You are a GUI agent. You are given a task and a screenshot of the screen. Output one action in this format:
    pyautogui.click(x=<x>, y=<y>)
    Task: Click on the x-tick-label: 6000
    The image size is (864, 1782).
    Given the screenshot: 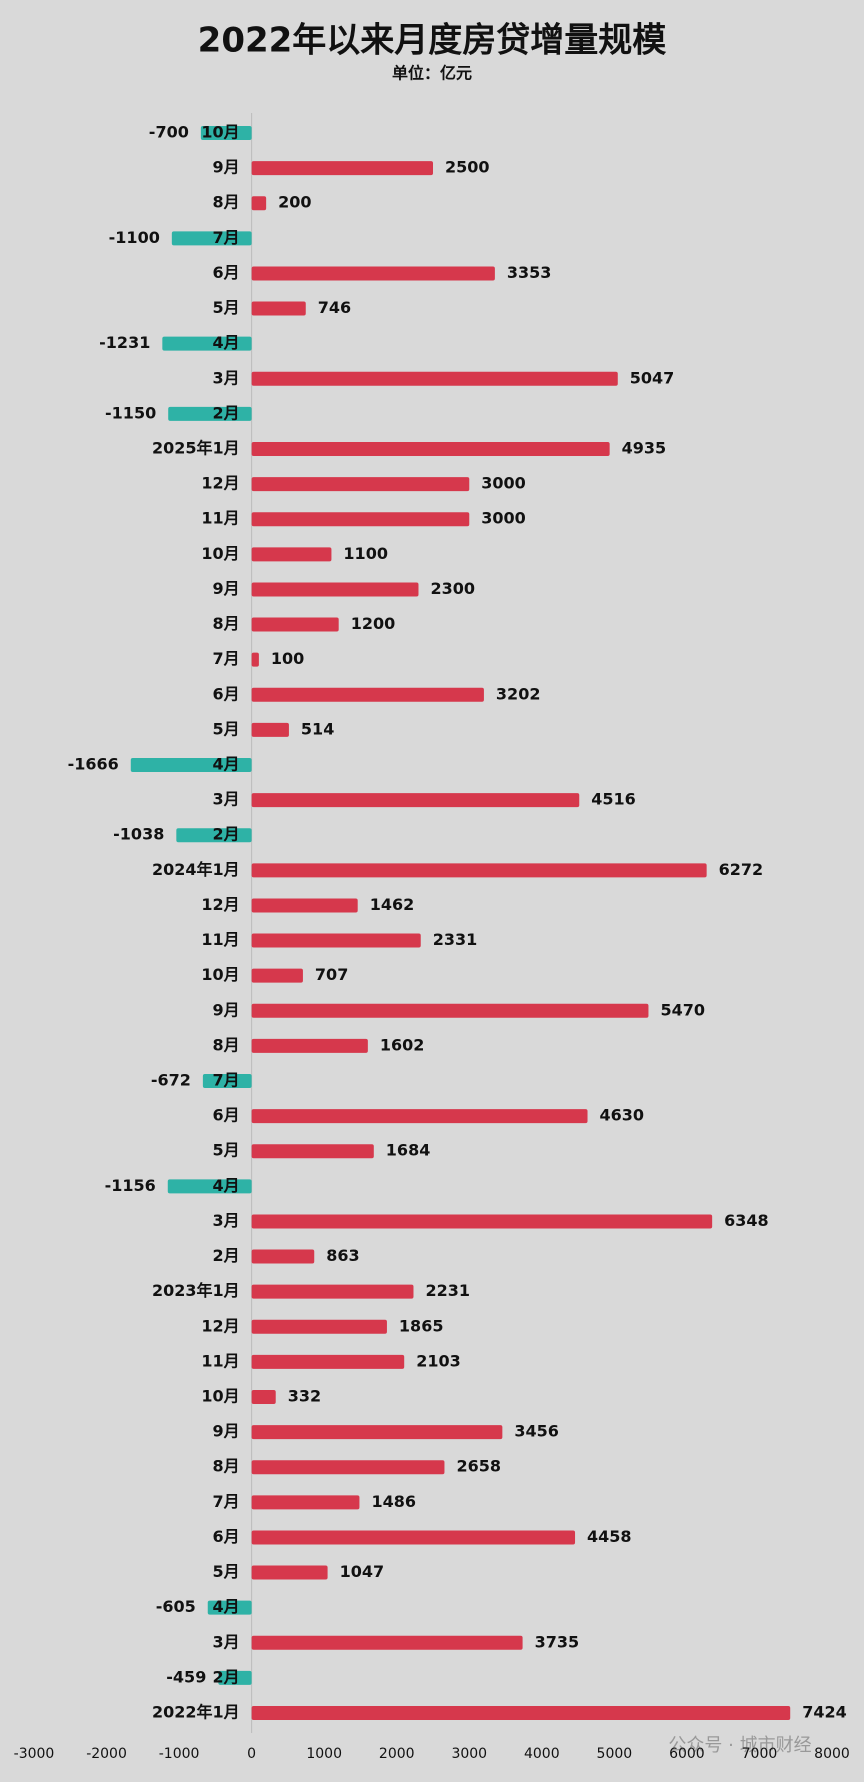 What is the action you would take?
    pyautogui.click(x=687, y=1754)
    